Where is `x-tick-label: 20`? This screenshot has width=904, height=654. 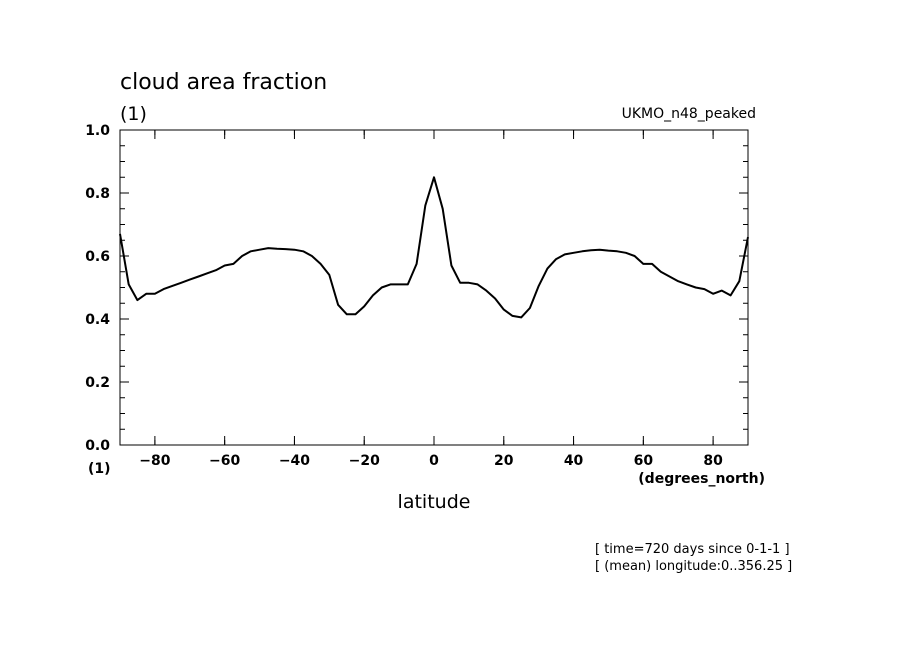 x-tick-label: 20 is located at coordinates (504, 461).